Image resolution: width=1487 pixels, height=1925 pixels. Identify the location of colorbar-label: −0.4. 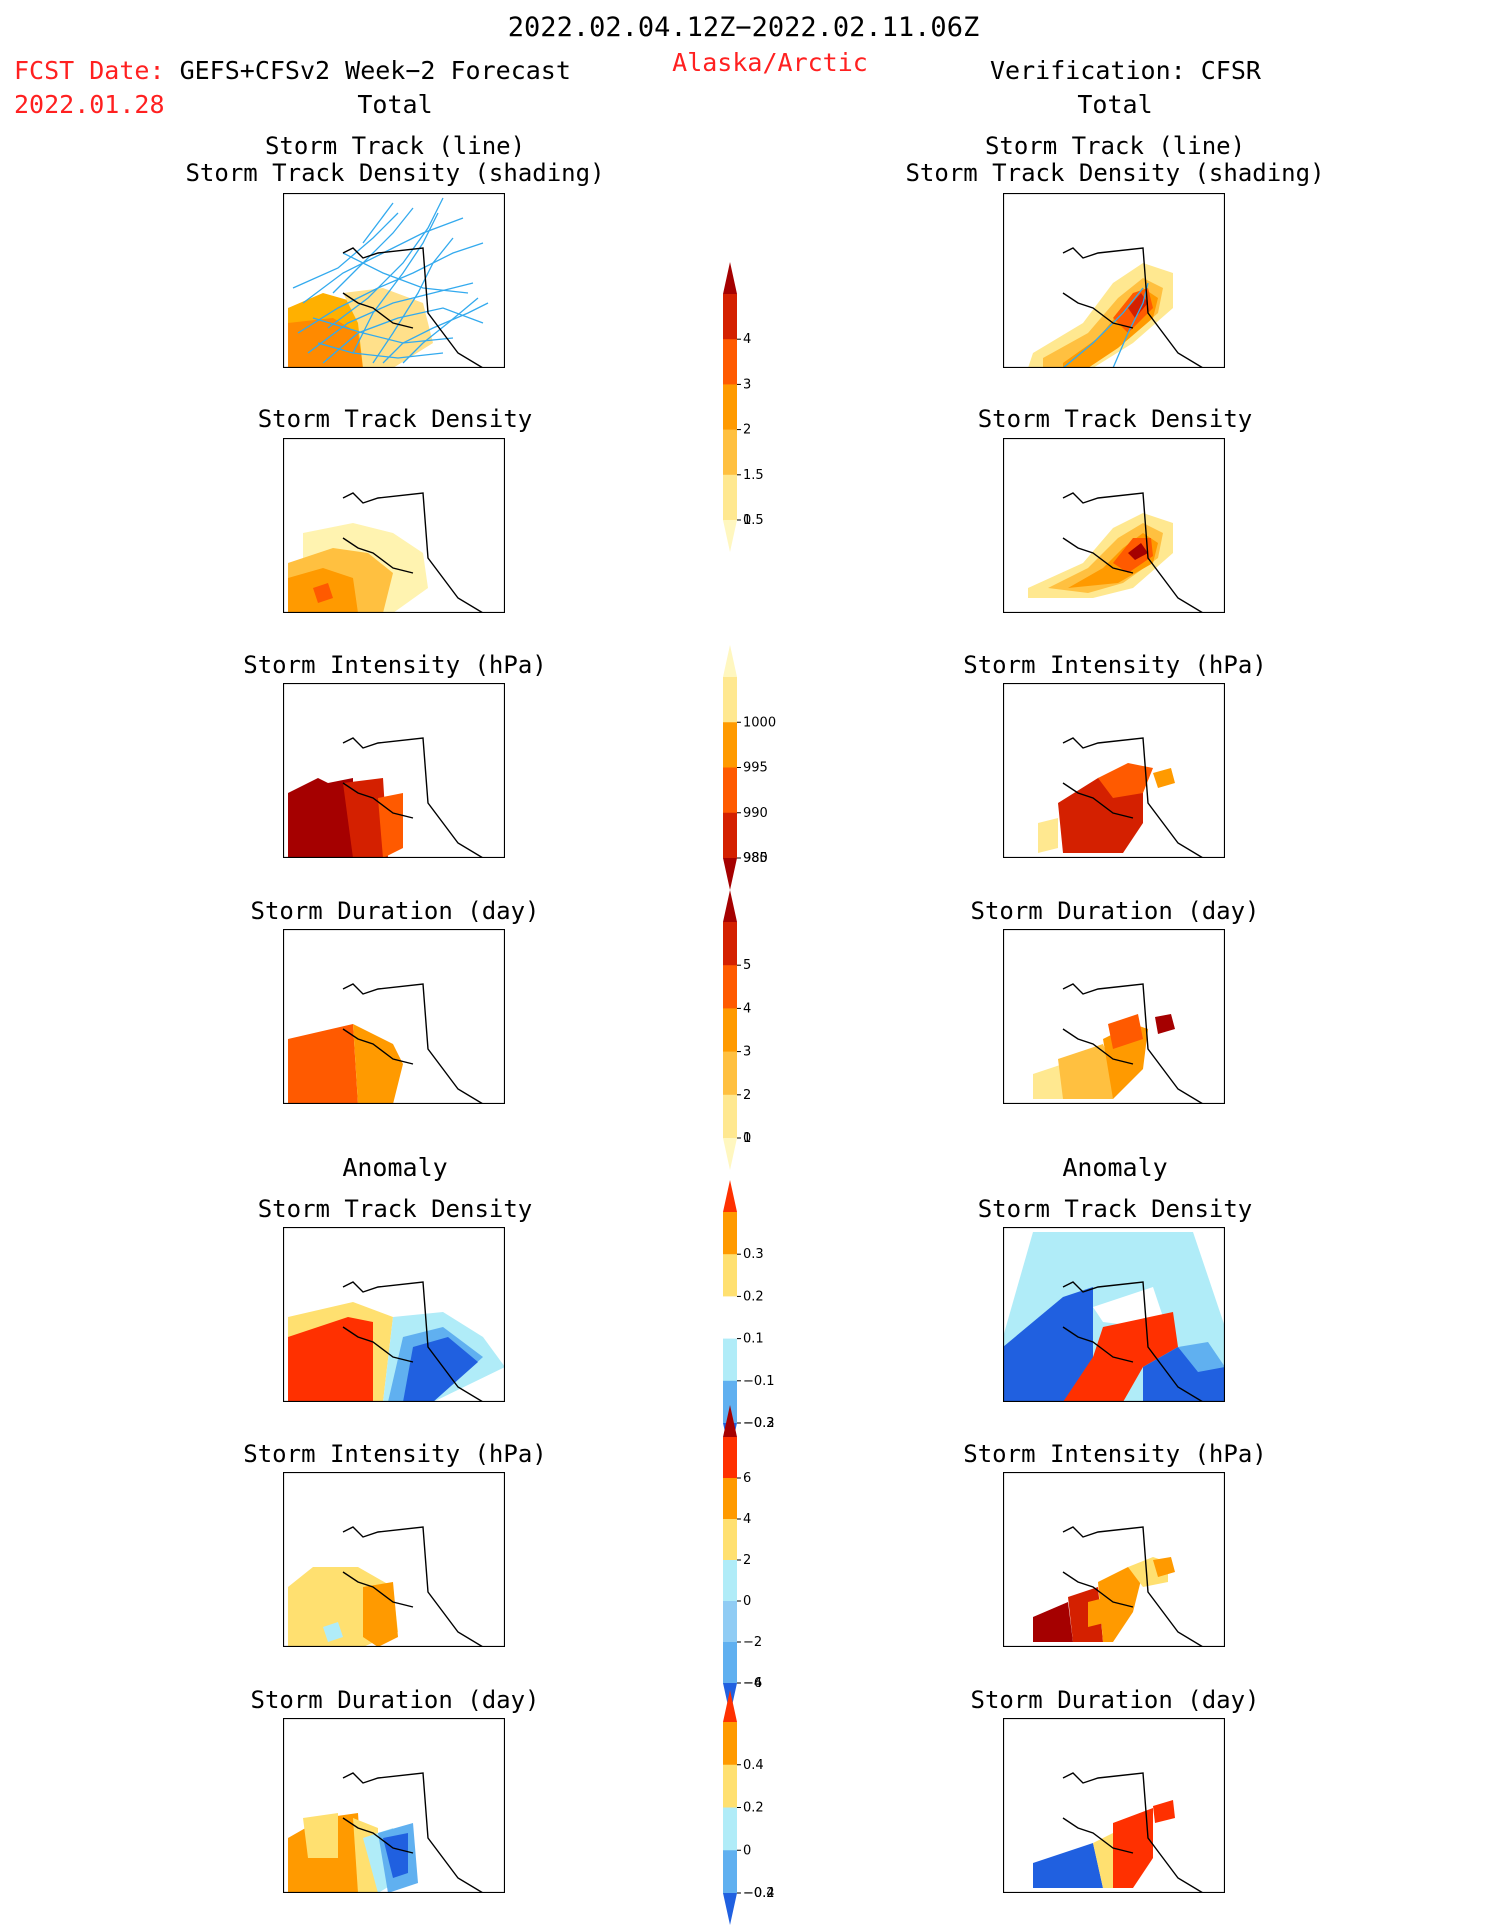
(759, 1893).